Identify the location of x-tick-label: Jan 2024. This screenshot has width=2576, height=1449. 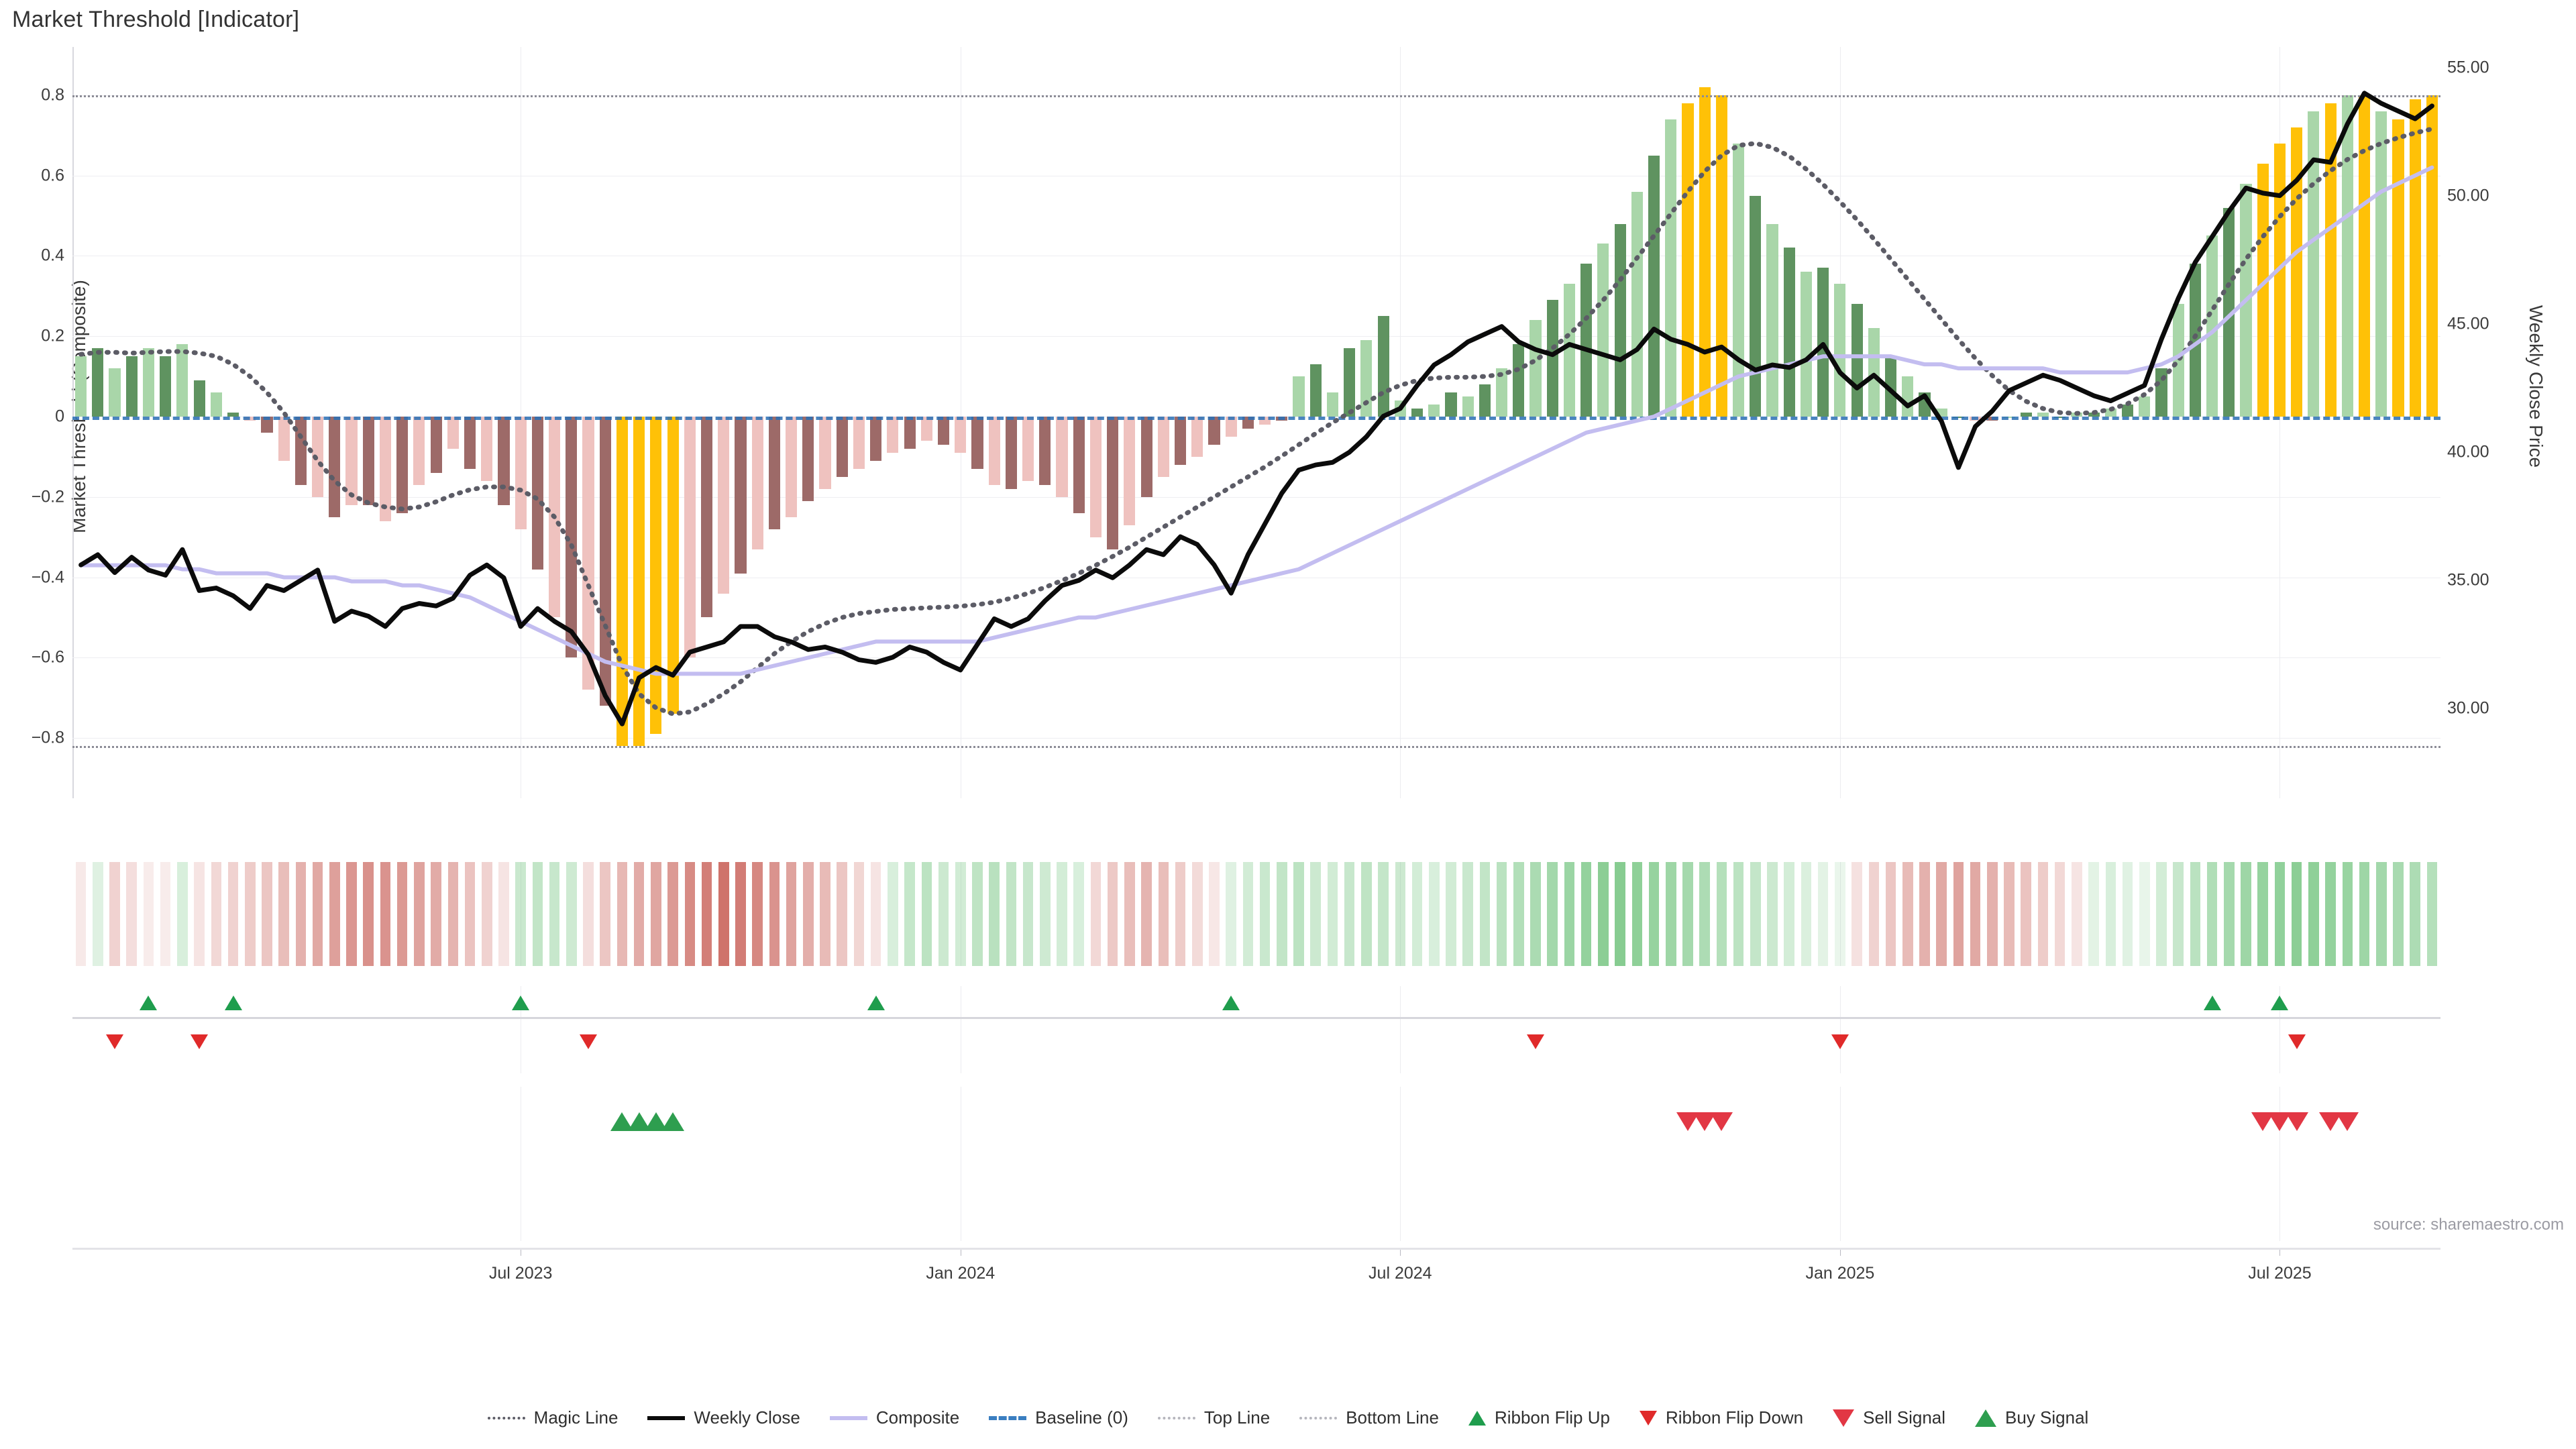
(961, 1273).